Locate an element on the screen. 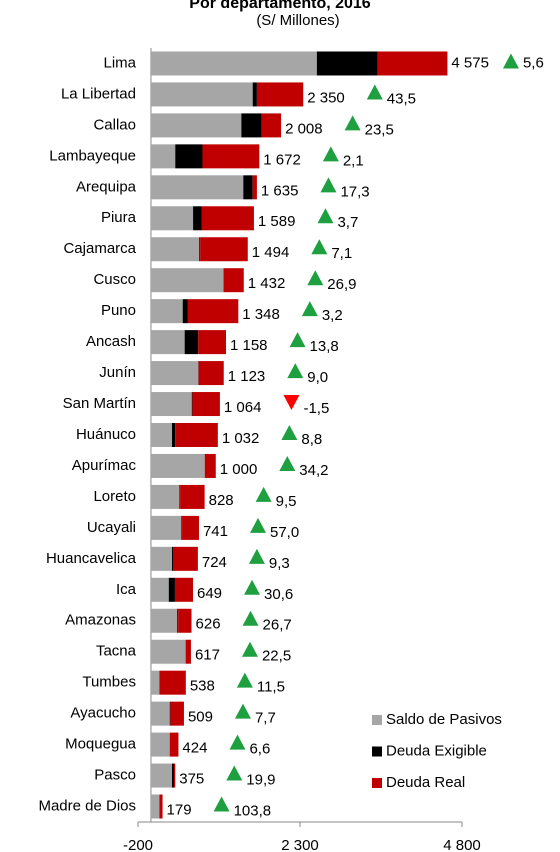 The width and height of the screenshot is (560, 852). total-label: 1 432 is located at coordinates (267, 283).